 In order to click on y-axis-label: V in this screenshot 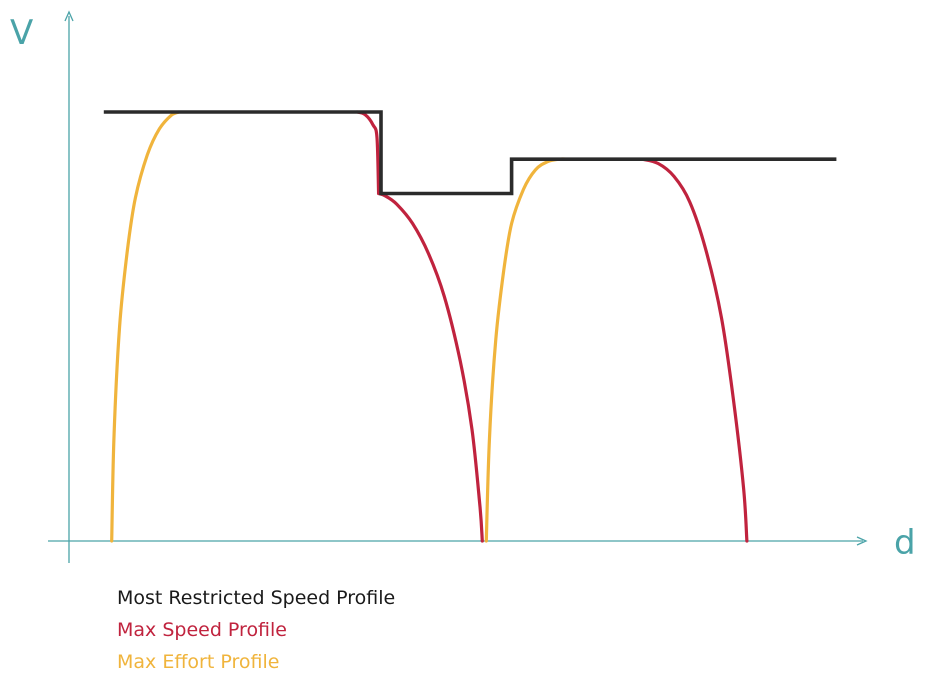, I will do `click(22, 33)`.